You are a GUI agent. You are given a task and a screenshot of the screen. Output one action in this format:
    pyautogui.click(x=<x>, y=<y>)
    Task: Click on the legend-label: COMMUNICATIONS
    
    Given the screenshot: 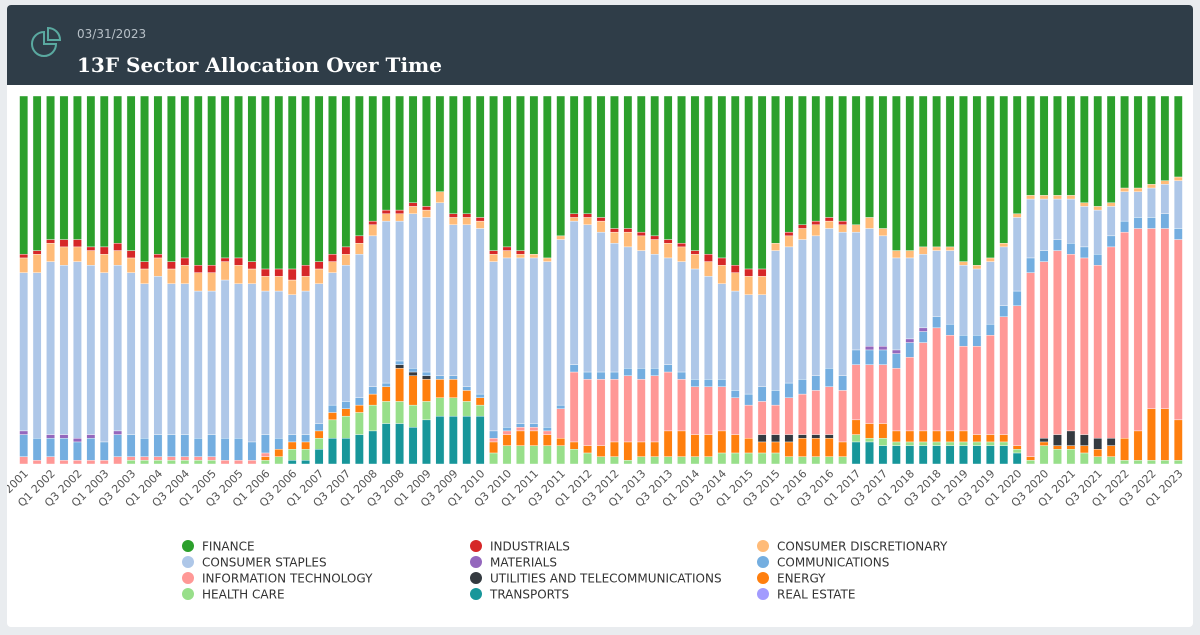 What is the action you would take?
    pyautogui.click(x=833, y=563)
    